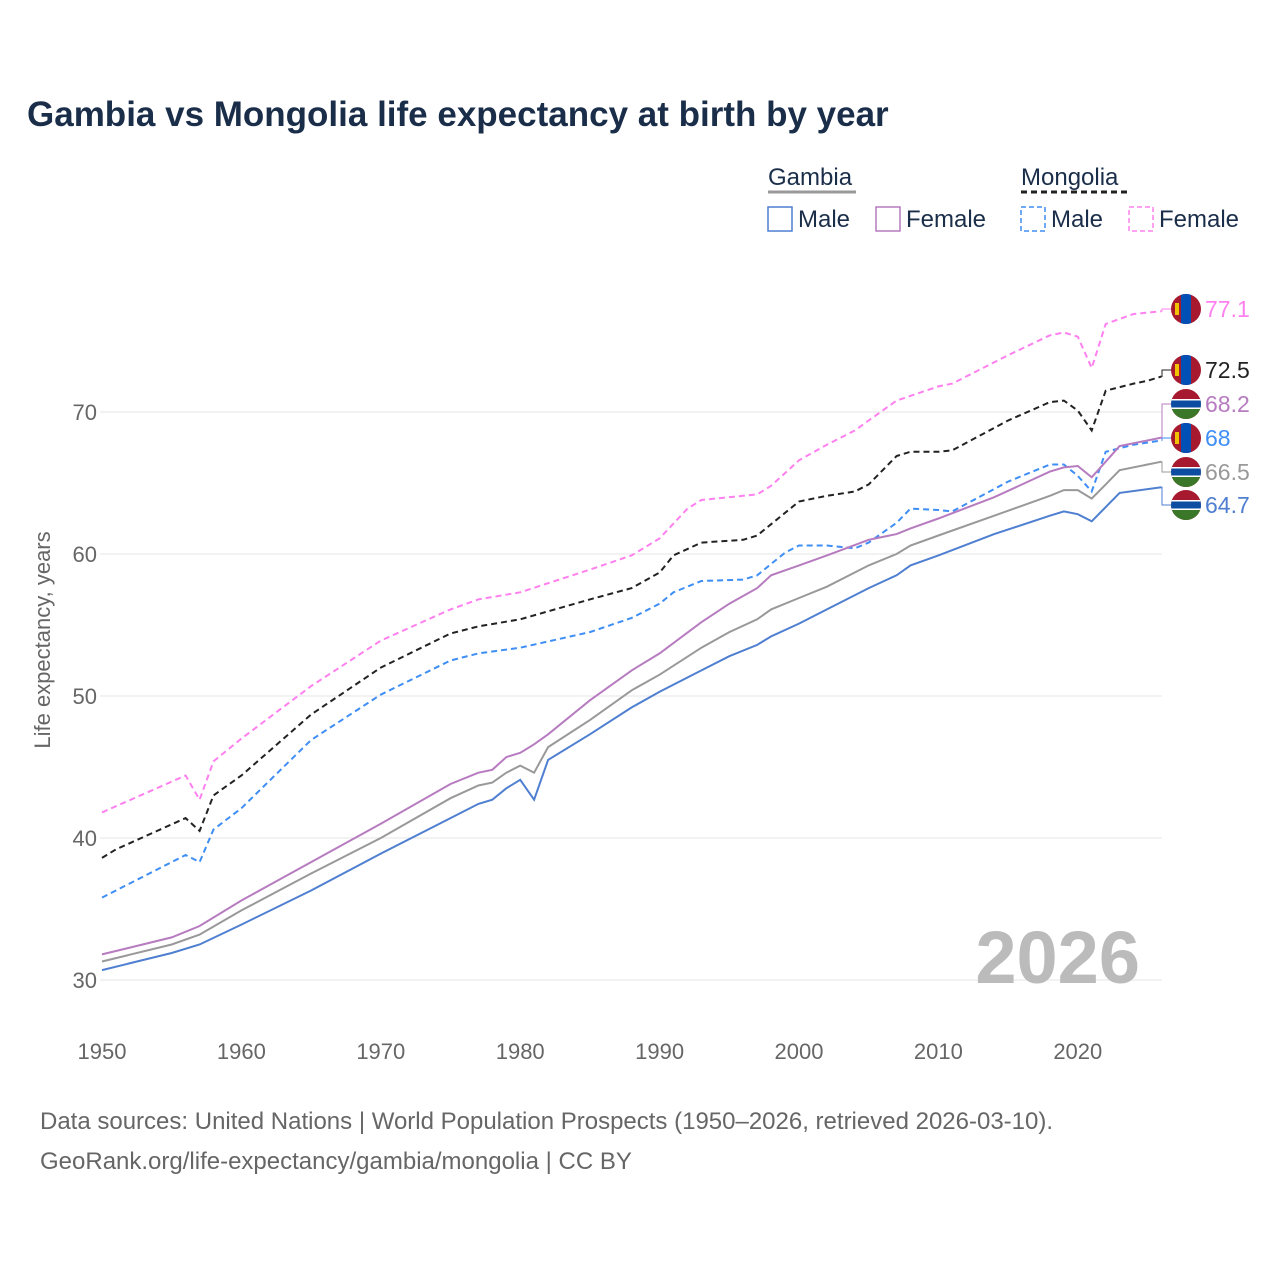 The height and width of the screenshot is (1280, 1280). Describe the element at coordinates (1057, 957) in the screenshot. I see `year-watermark: 2026` at that location.